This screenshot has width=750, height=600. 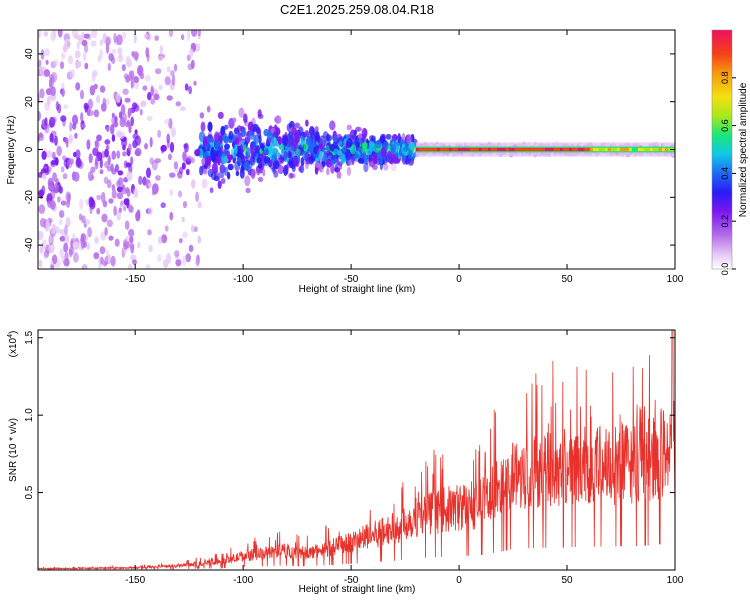 I want to click on snr-x-tick-label: 0, so click(x=459, y=580).